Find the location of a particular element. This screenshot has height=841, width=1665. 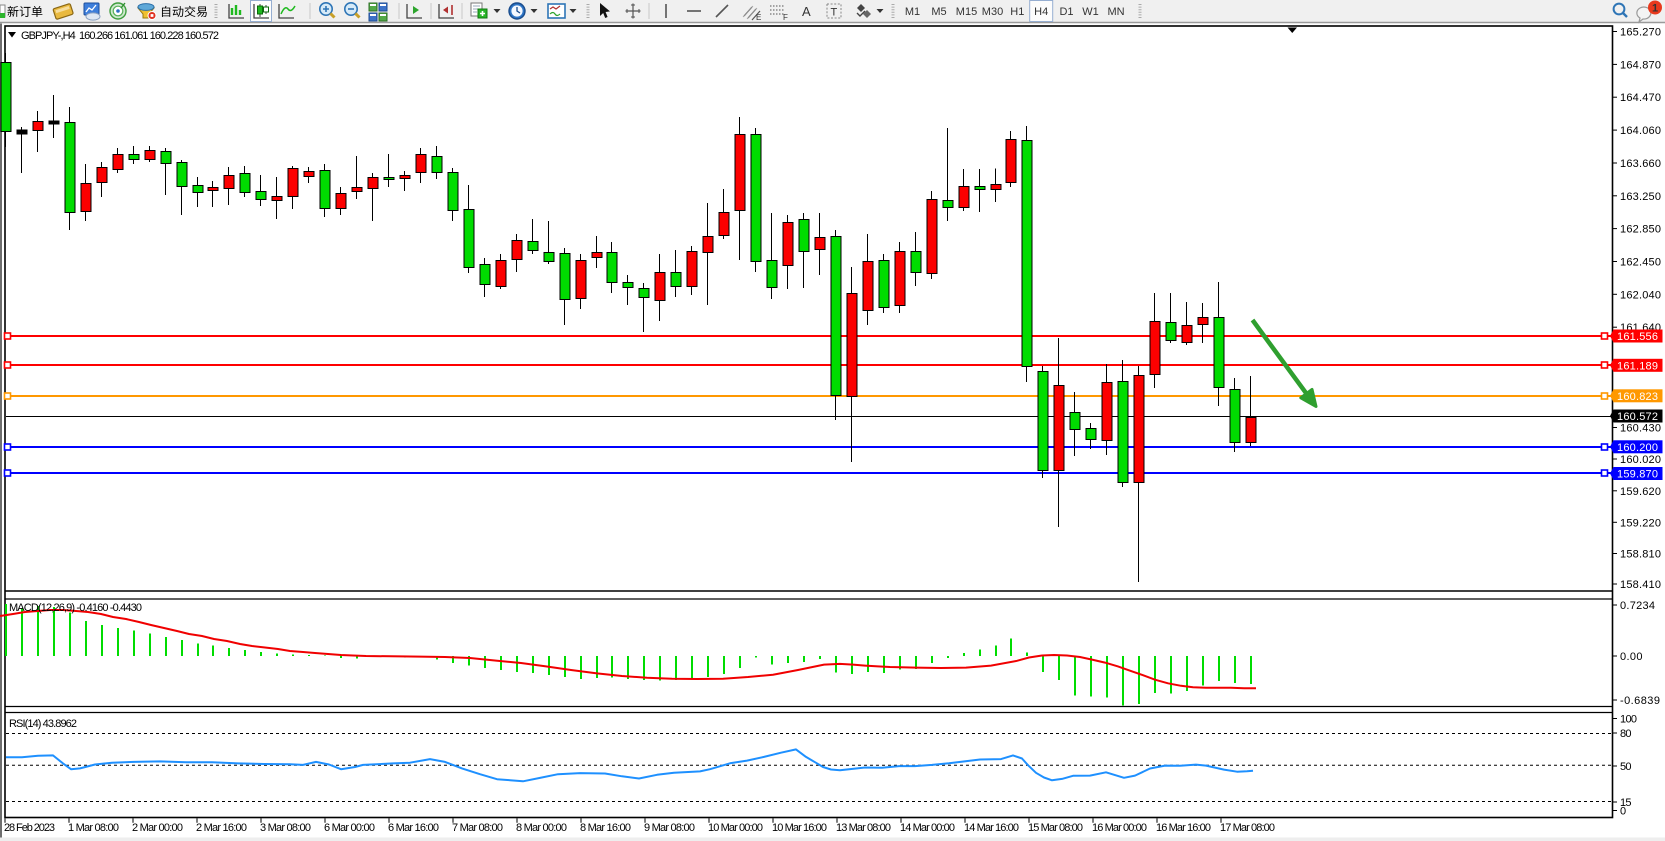

svg-text: 158.410 is located at coordinates (1640, 585).